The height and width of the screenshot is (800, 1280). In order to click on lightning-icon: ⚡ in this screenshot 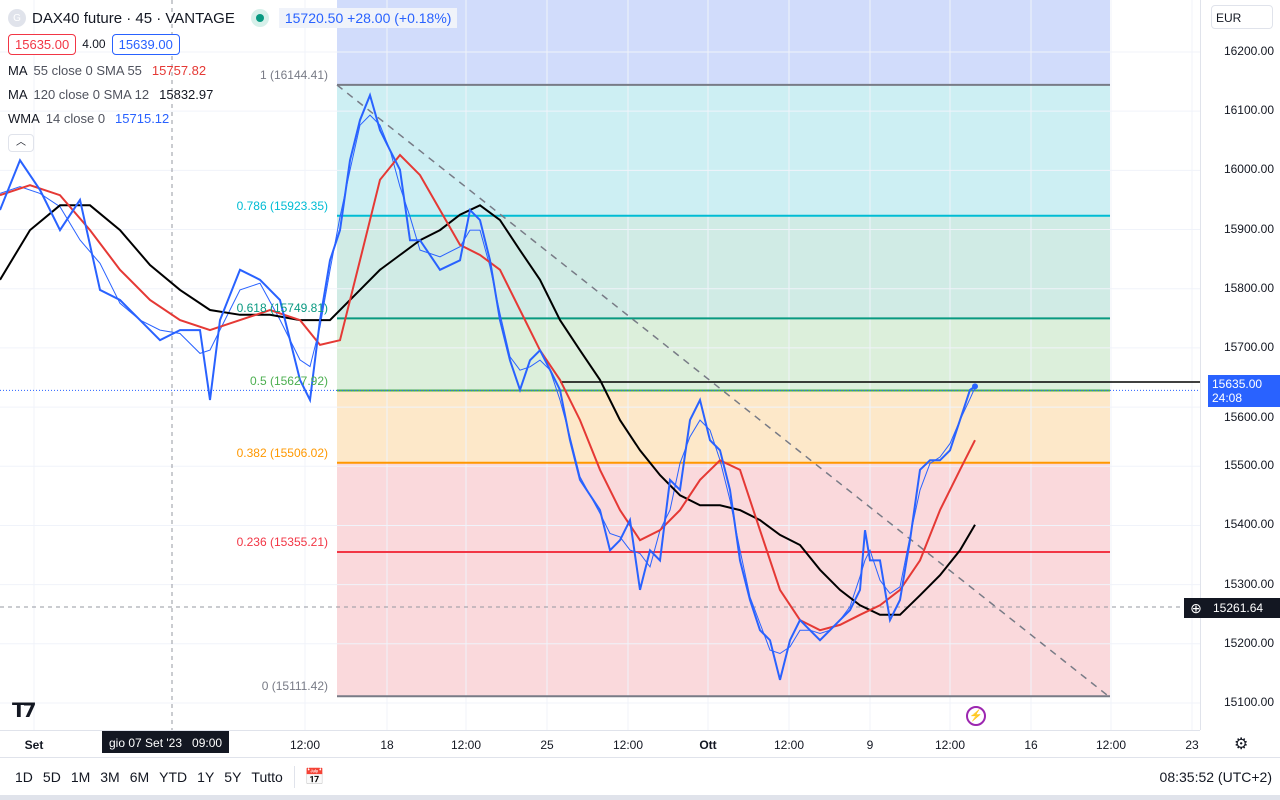, I will do `click(976, 716)`.